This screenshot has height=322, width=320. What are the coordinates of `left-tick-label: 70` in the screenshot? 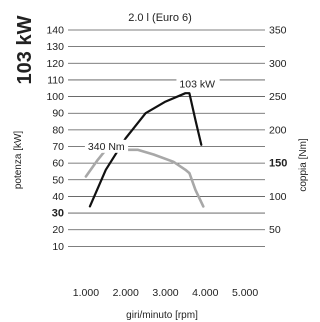 It's located at (58, 147).